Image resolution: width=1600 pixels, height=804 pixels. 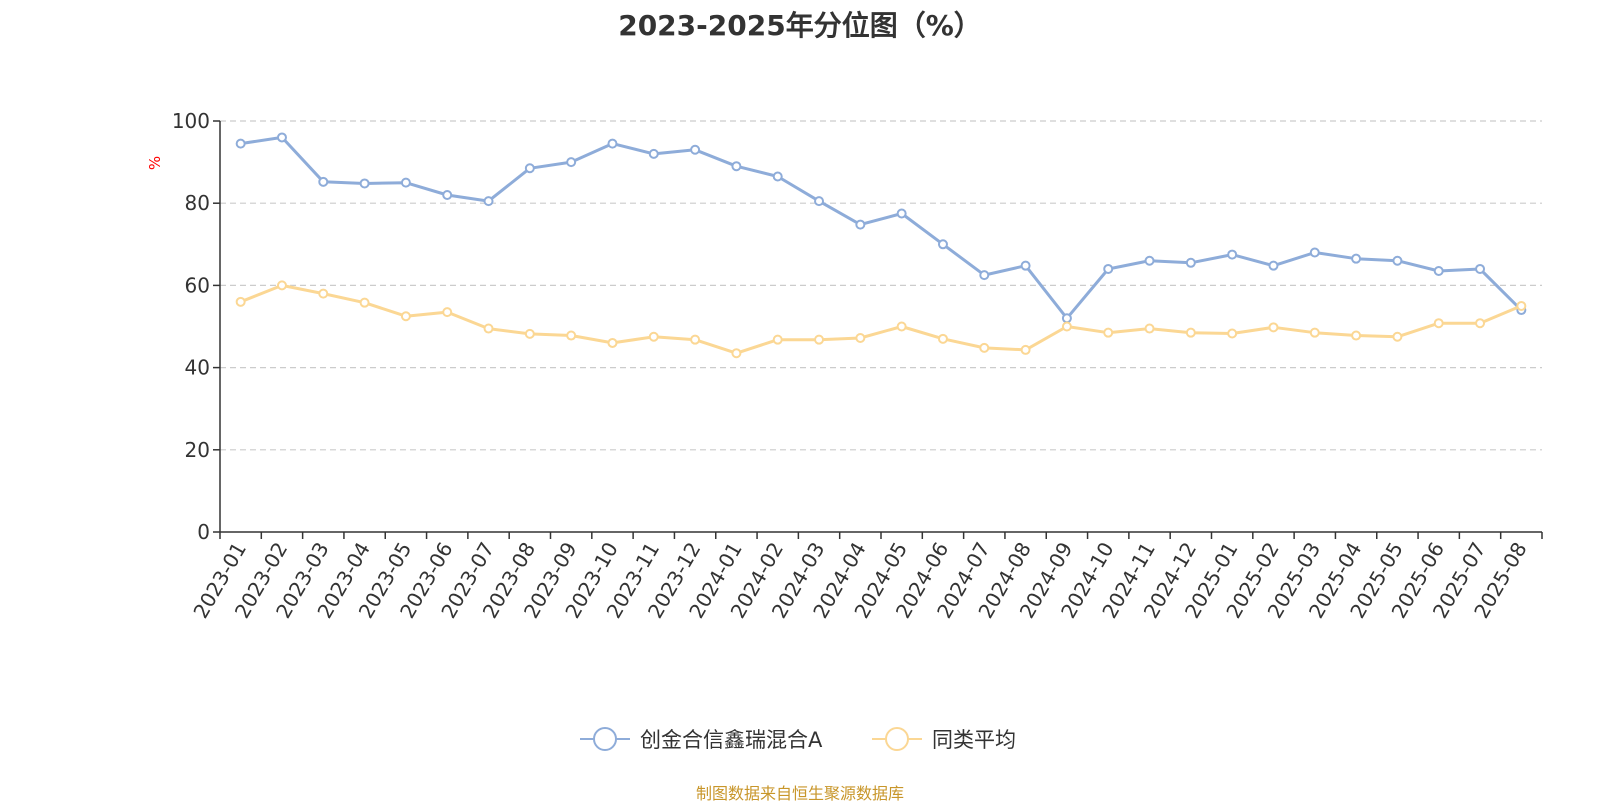 I want to click on y-tick-label: 60, so click(x=197, y=285).